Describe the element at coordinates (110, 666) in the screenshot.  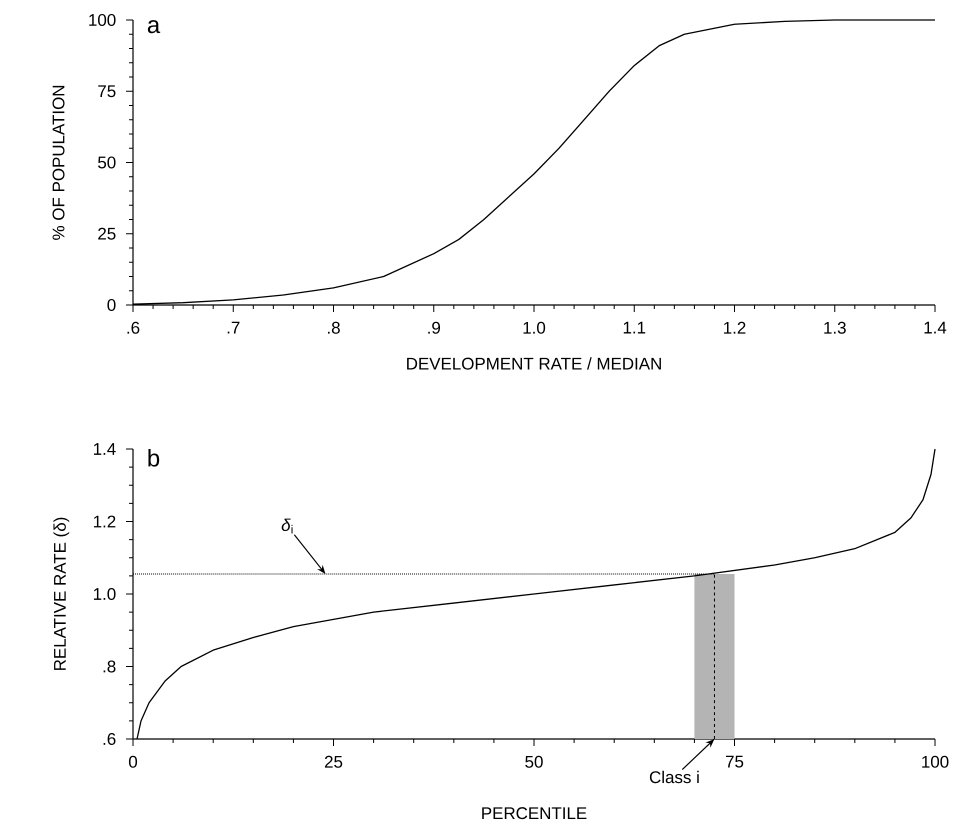
I see `y-tick-label: .8` at that location.